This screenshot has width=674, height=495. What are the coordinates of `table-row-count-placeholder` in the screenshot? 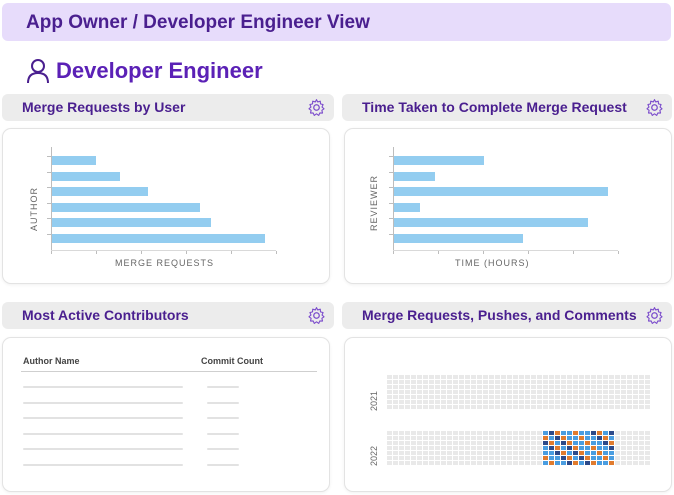 It's located at (223, 418).